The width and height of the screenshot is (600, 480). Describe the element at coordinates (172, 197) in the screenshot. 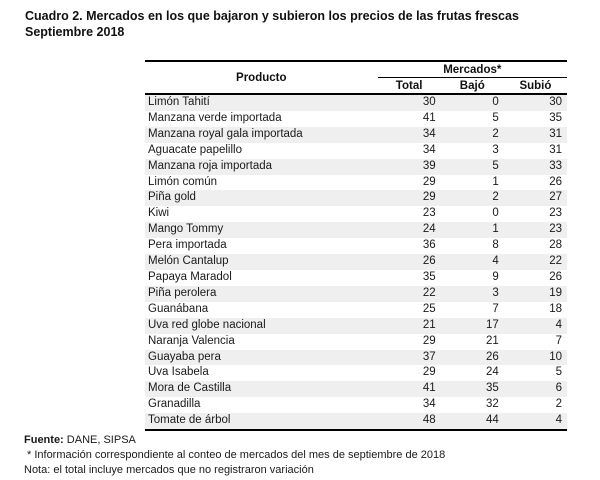

I see `product-cell: Piña gold` at that location.